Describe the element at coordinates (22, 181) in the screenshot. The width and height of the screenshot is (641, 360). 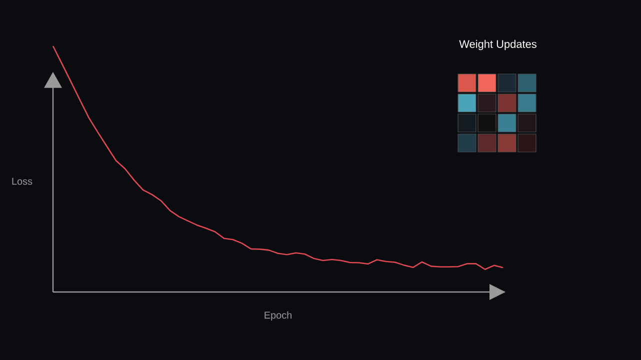
I see `y-axis-title: Loss` at that location.